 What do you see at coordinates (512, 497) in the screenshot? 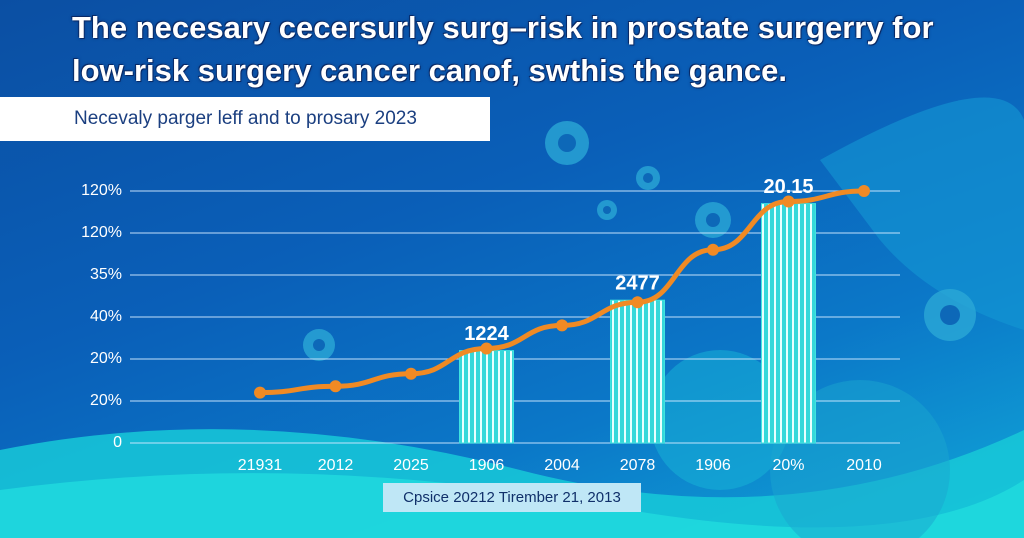
I see `footnote: Cpsice 20212 Tirember 21, 2013` at bounding box center [512, 497].